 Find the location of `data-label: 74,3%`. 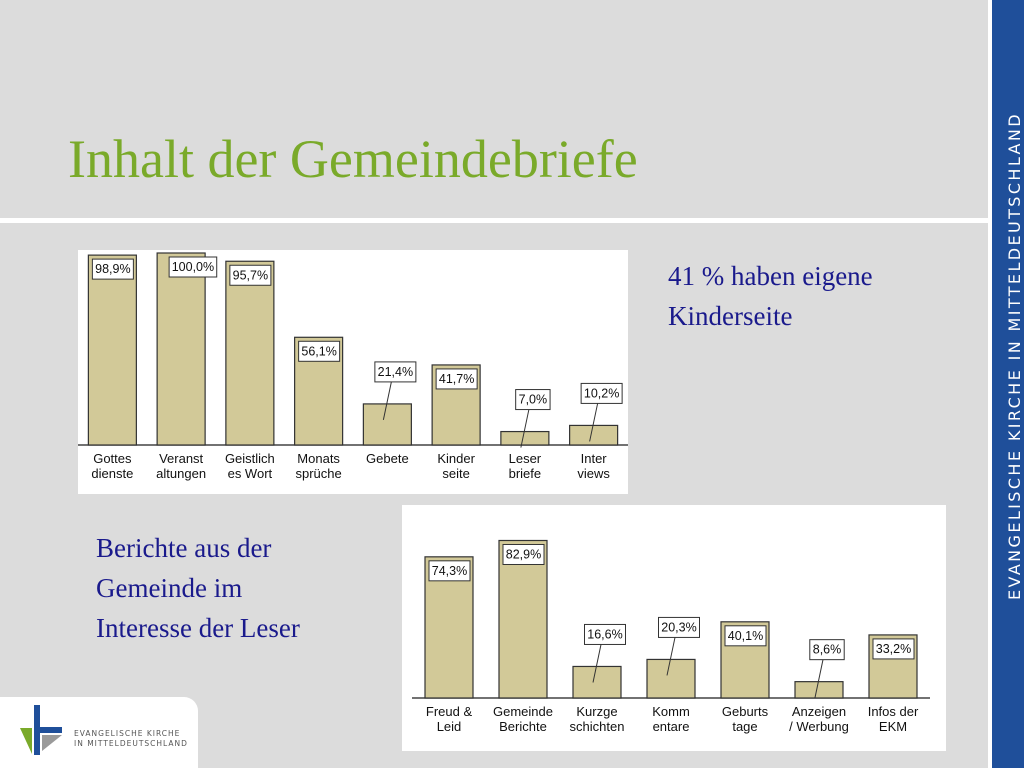

data-label: 74,3% is located at coordinates (449, 571).